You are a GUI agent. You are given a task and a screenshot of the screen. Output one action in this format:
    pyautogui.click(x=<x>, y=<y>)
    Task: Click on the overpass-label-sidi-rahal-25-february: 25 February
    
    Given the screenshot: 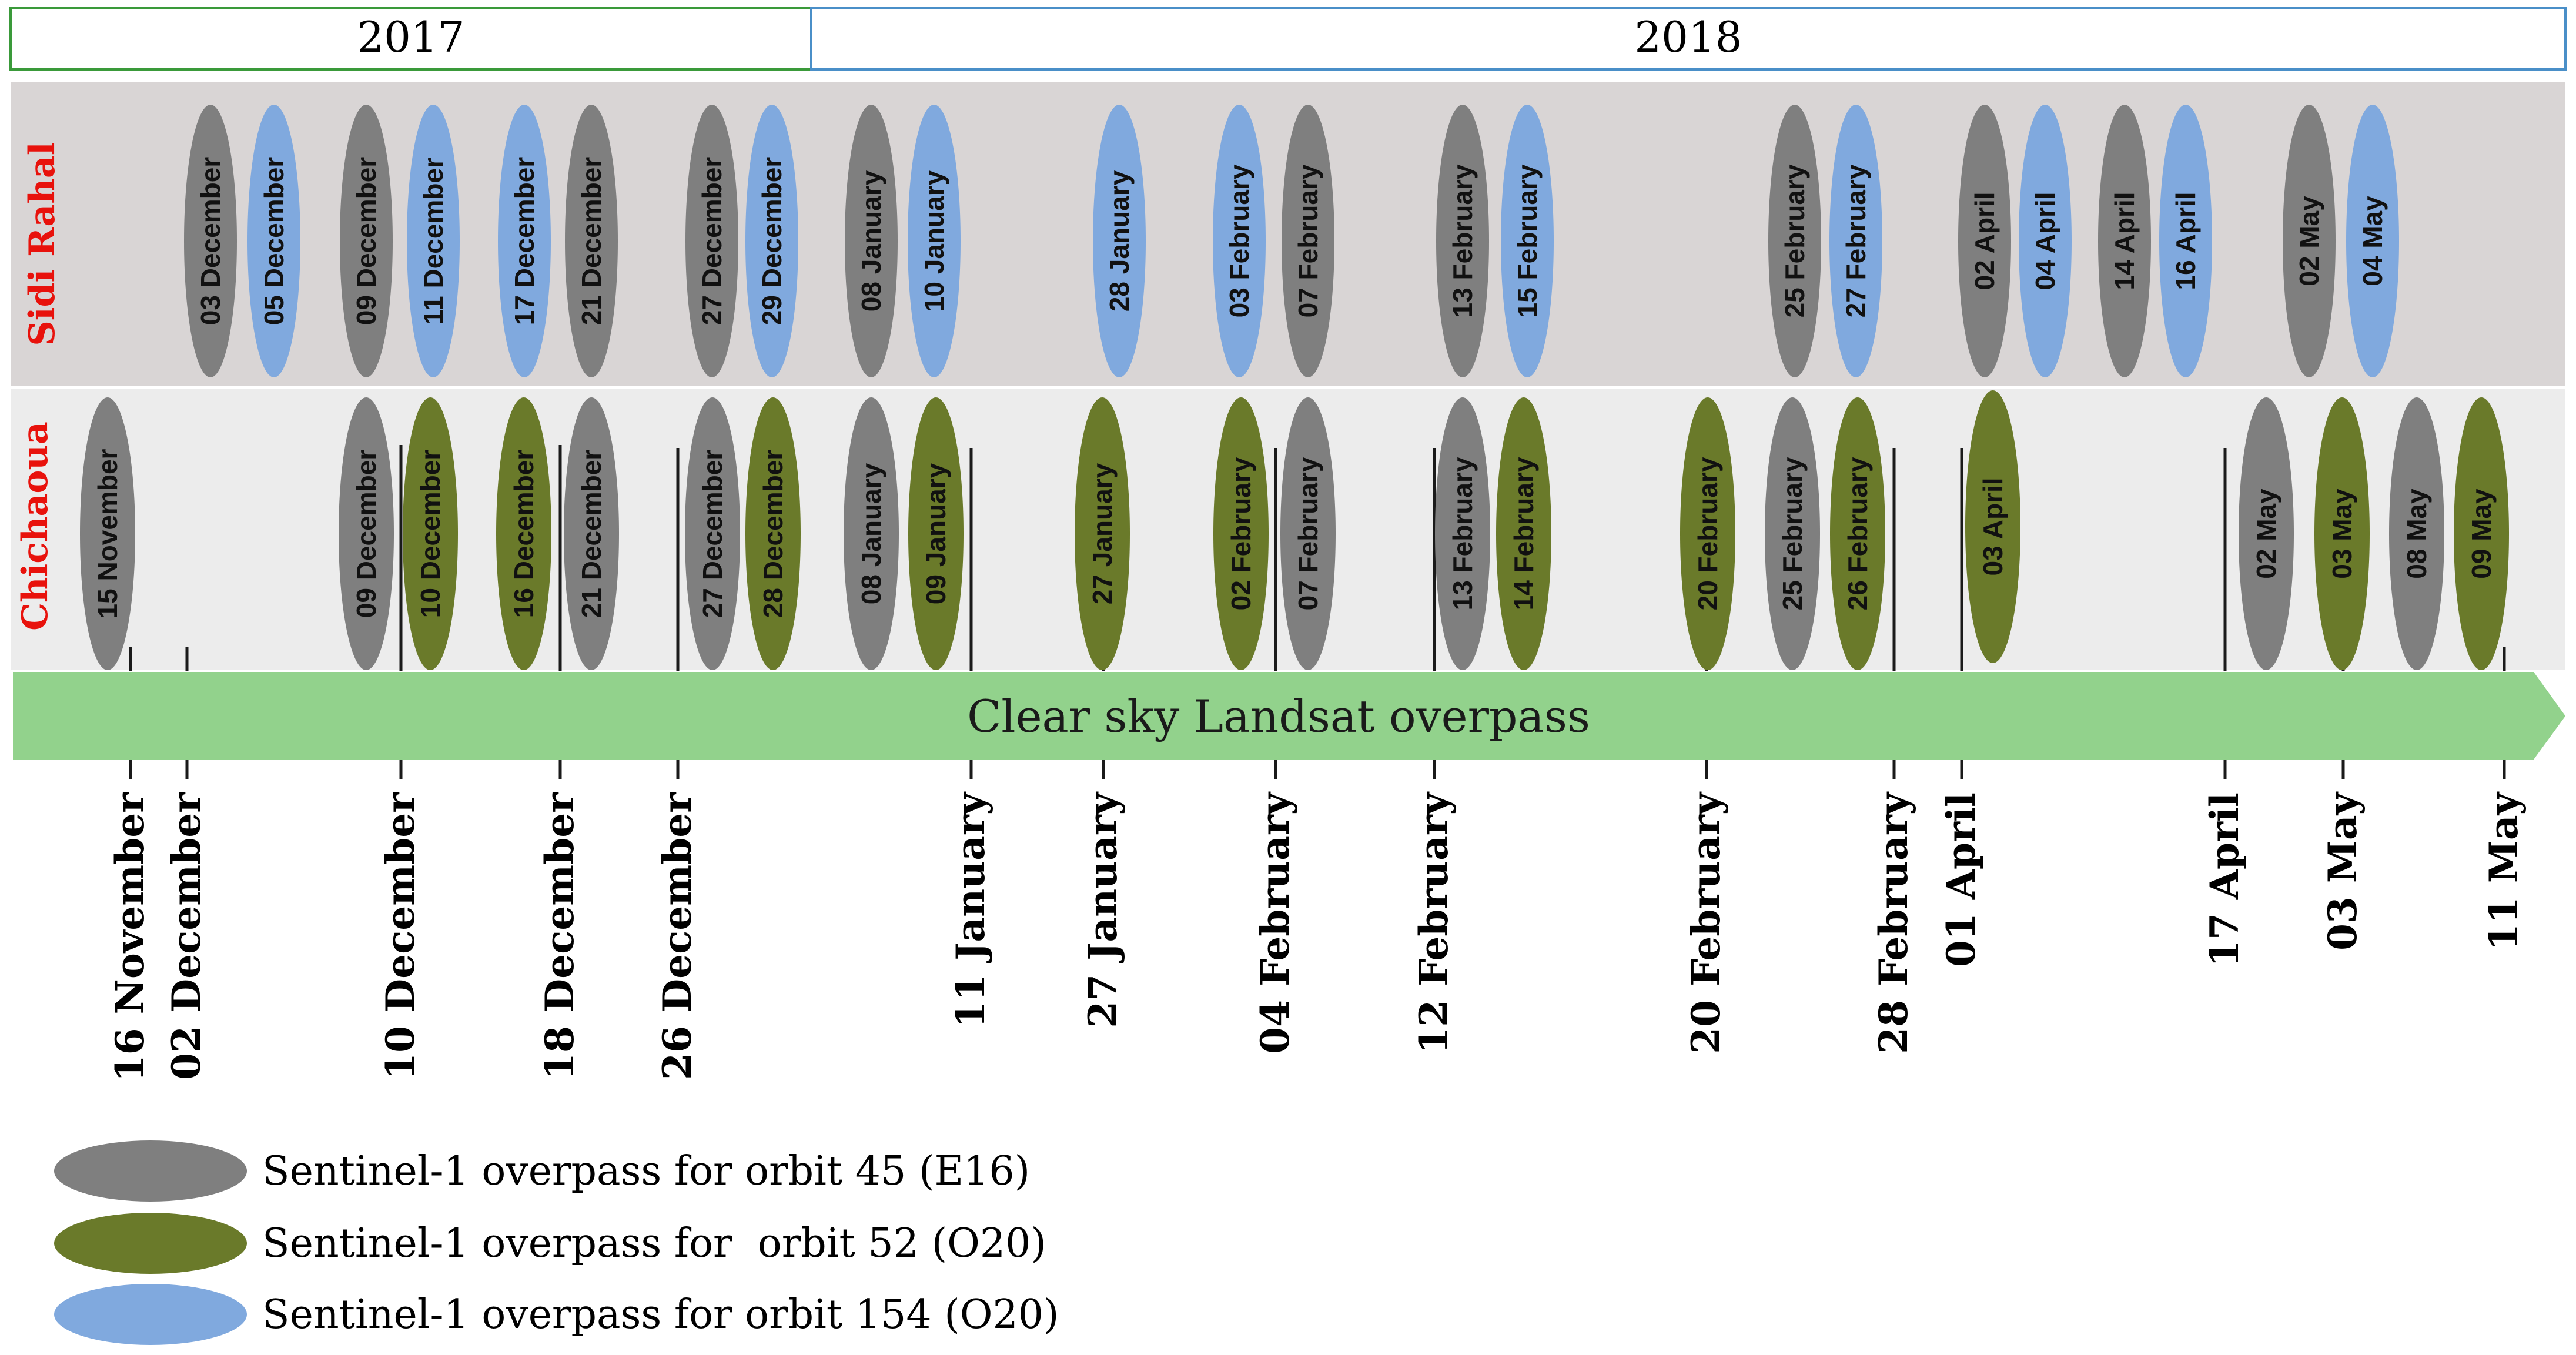 What is the action you would take?
    pyautogui.click(x=1794, y=240)
    